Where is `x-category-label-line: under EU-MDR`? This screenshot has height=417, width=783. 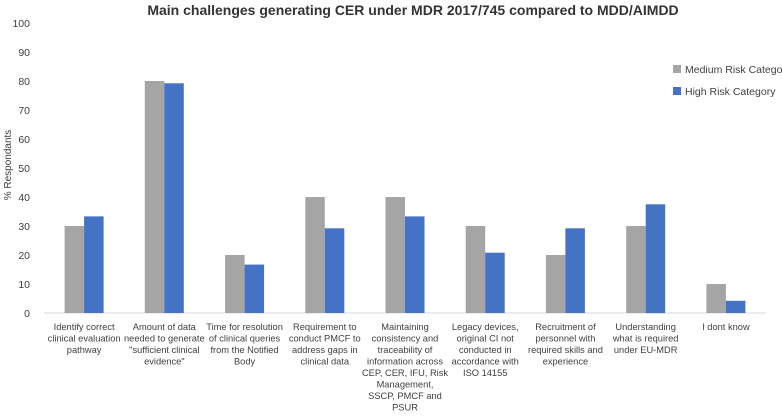 x-category-label-line: under EU-MDR is located at coordinates (646, 350).